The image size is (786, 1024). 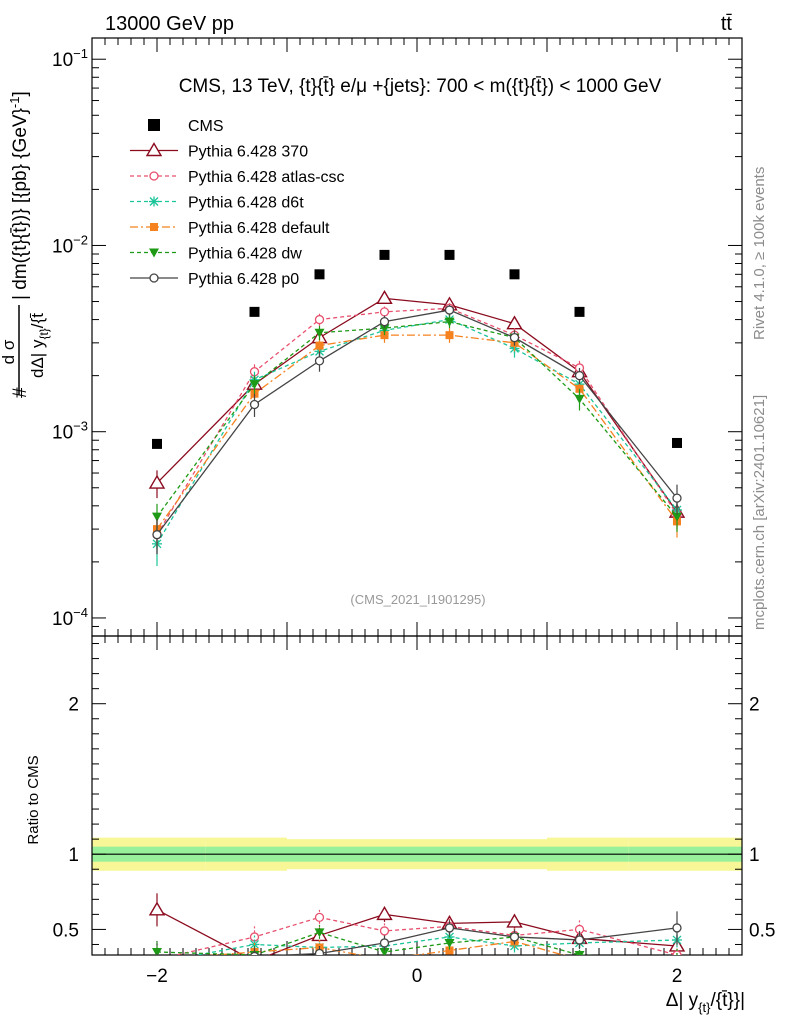 I want to click on y-tick-label: 10⁻², so click(x=70, y=244).